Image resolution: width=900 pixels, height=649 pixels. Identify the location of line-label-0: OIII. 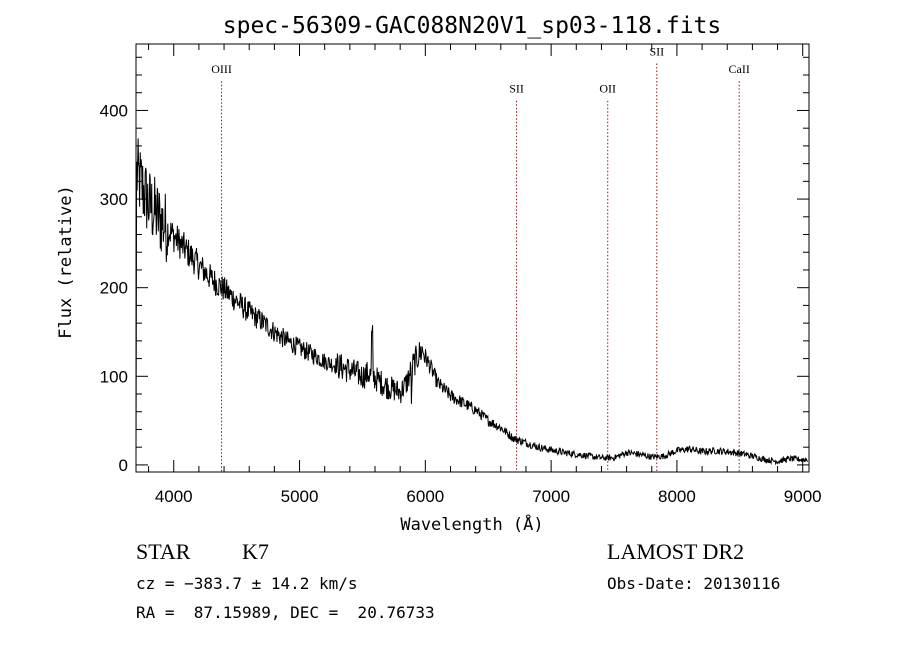
(221, 69).